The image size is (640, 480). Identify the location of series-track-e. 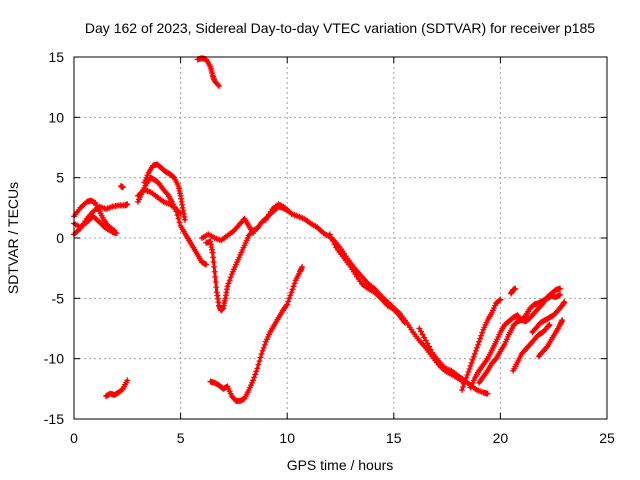
(172, 221).